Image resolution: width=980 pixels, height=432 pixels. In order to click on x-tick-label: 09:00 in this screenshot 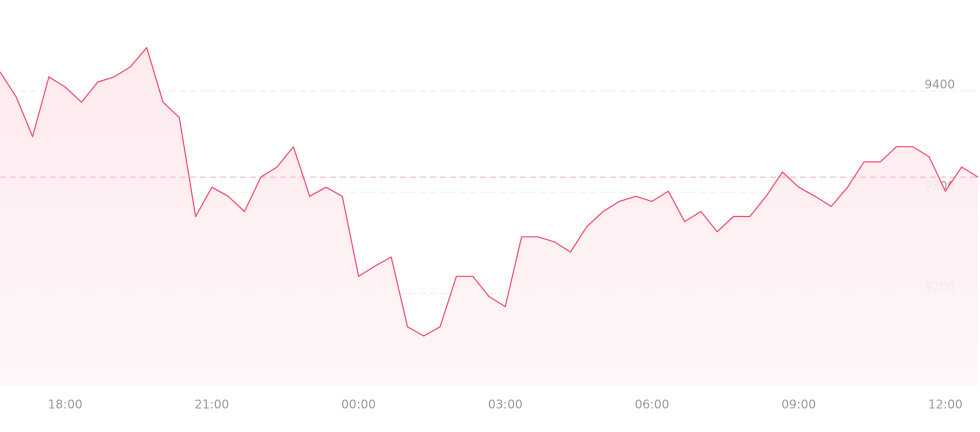, I will do `click(798, 405)`.